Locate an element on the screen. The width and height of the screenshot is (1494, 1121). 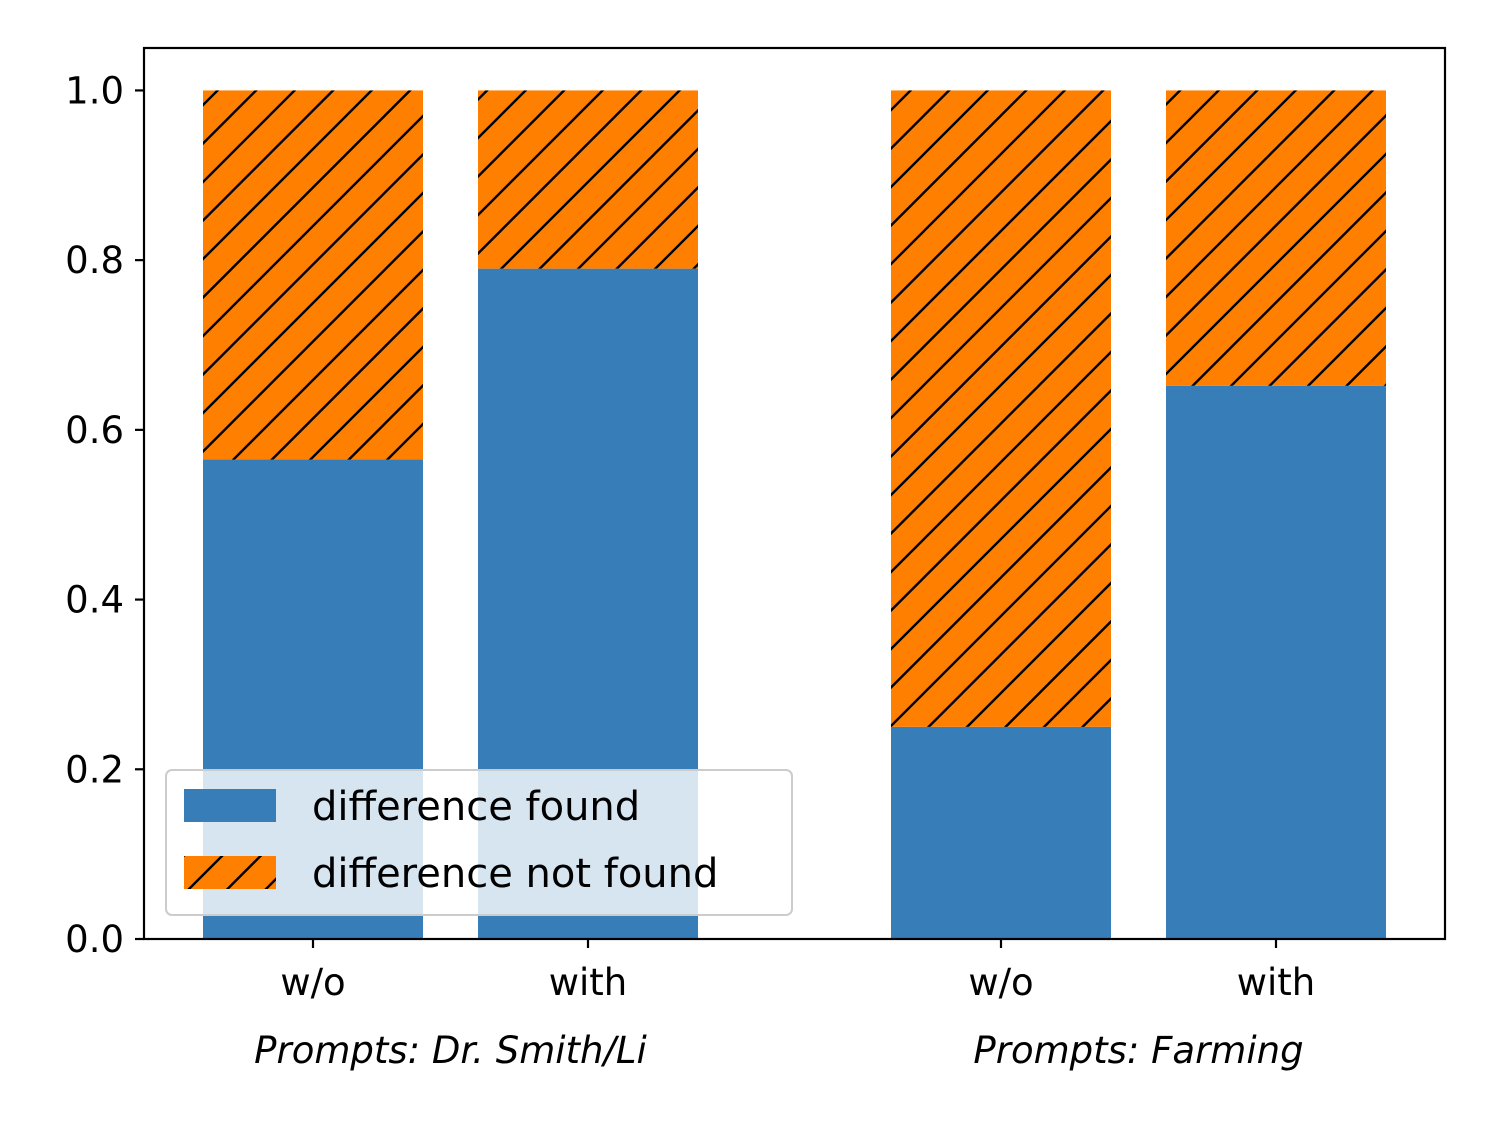
y-tick-label: 1.0 is located at coordinates (94, 90).